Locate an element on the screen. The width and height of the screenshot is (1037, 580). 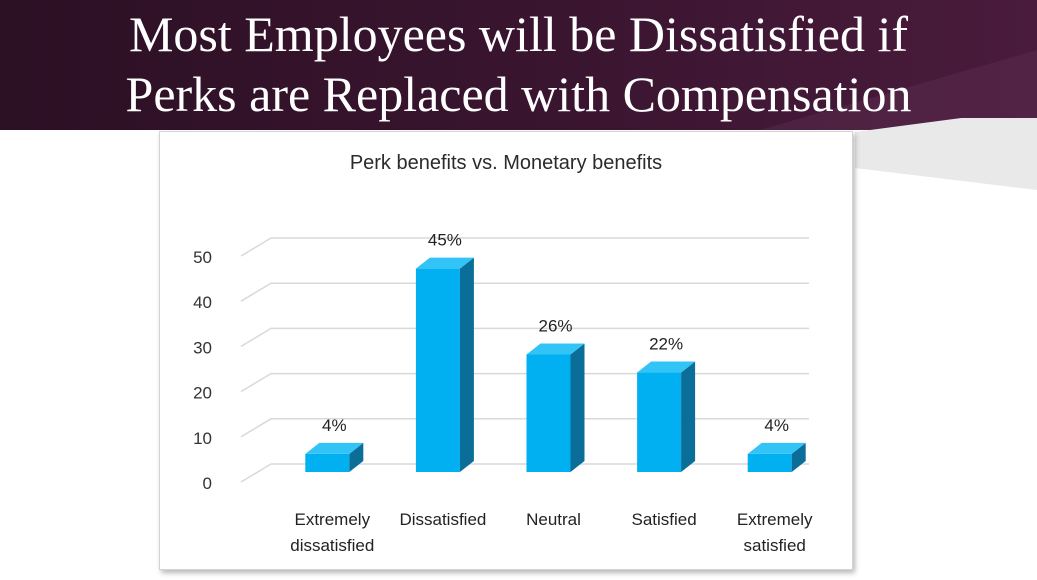
y-tick-label: 50 is located at coordinates (202, 257).